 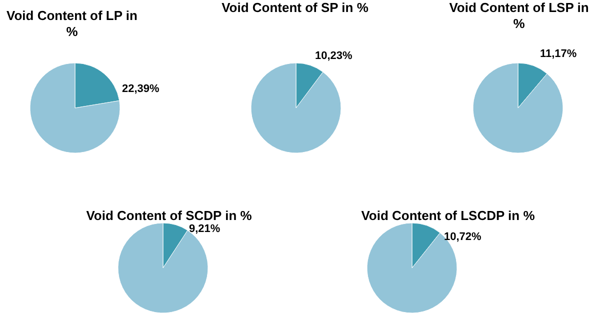 What do you see at coordinates (141, 89) in the screenshot?
I see `data-label: 22,39%` at bounding box center [141, 89].